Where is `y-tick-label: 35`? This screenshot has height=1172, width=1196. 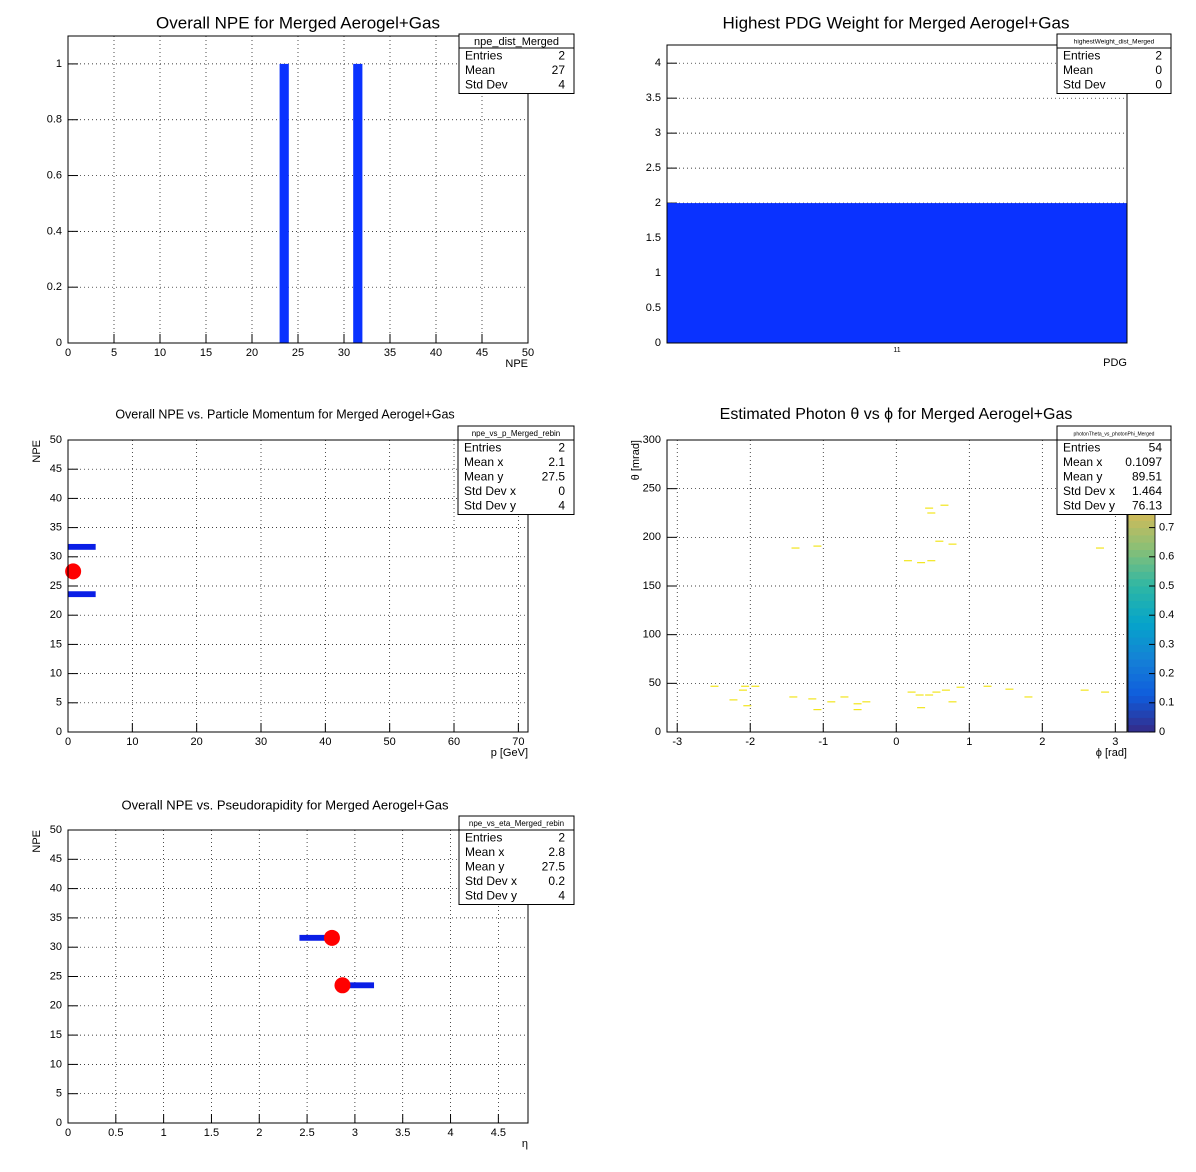 y-tick-label: 35 is located at coordinates (56, 918).